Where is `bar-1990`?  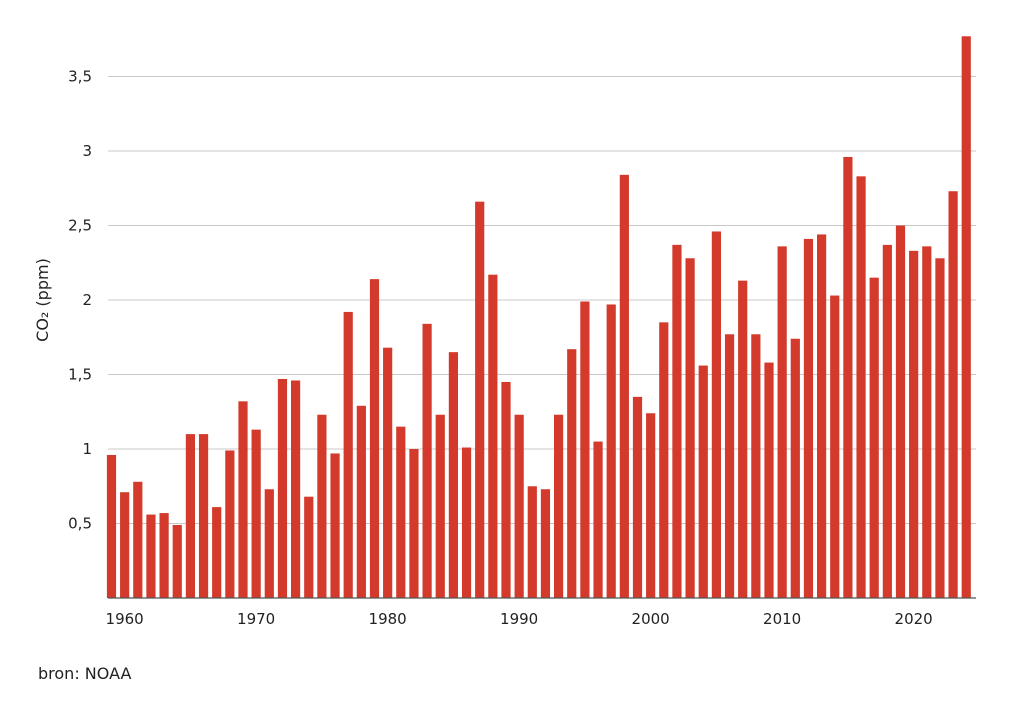
bar-1990 is located at coordinates (519, 506).